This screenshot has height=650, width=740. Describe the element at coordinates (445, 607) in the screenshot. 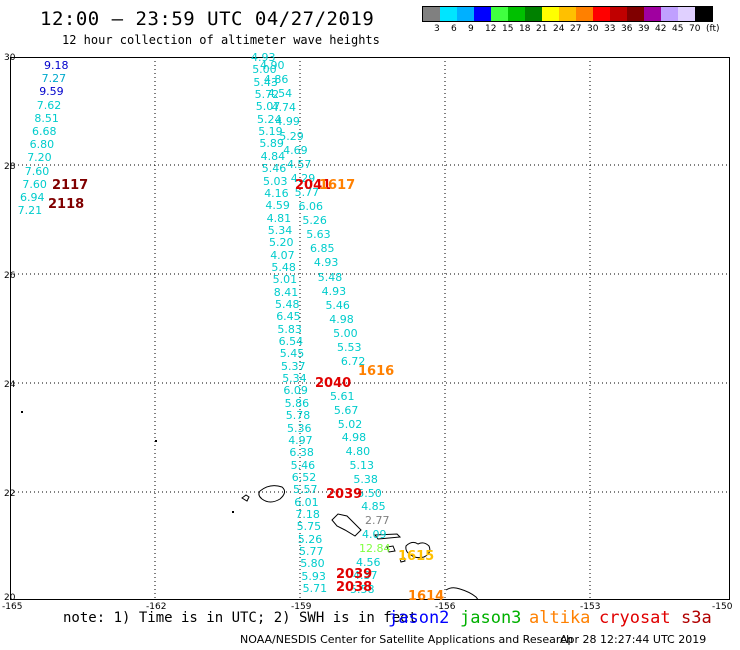

I see `x-tick-156: -156` at that location.